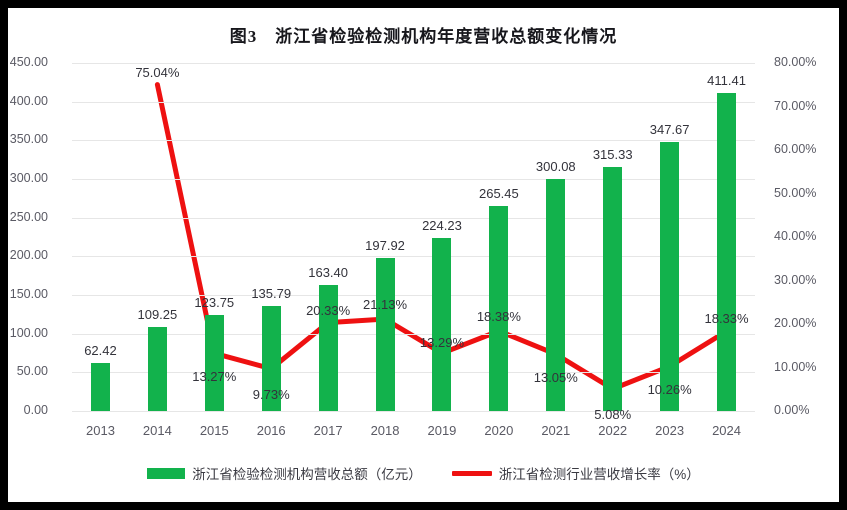 Image resolution: width=847 pixels, height=510 pixels. I want to click on bar-value-label-2014: 109.25, so click(157, 314).